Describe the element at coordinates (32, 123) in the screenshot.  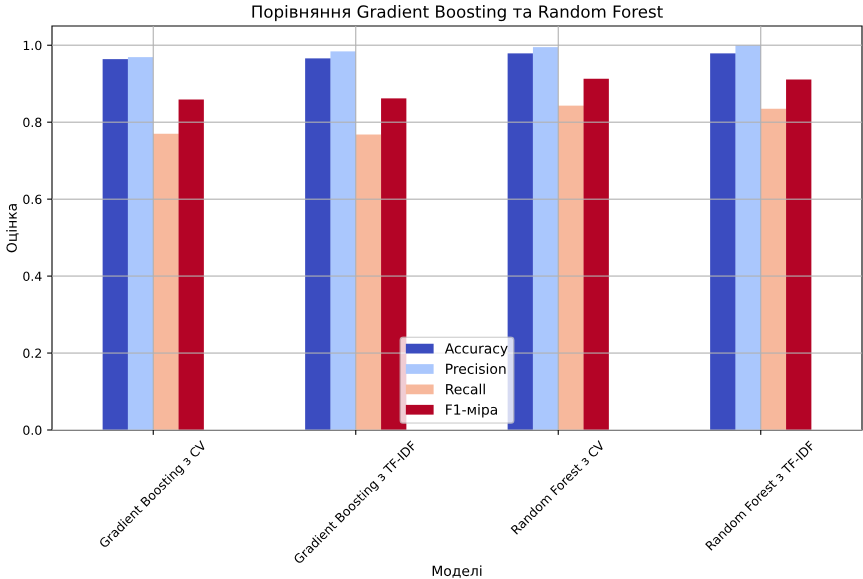
I see `y-tick-label: 0.8` at that location.